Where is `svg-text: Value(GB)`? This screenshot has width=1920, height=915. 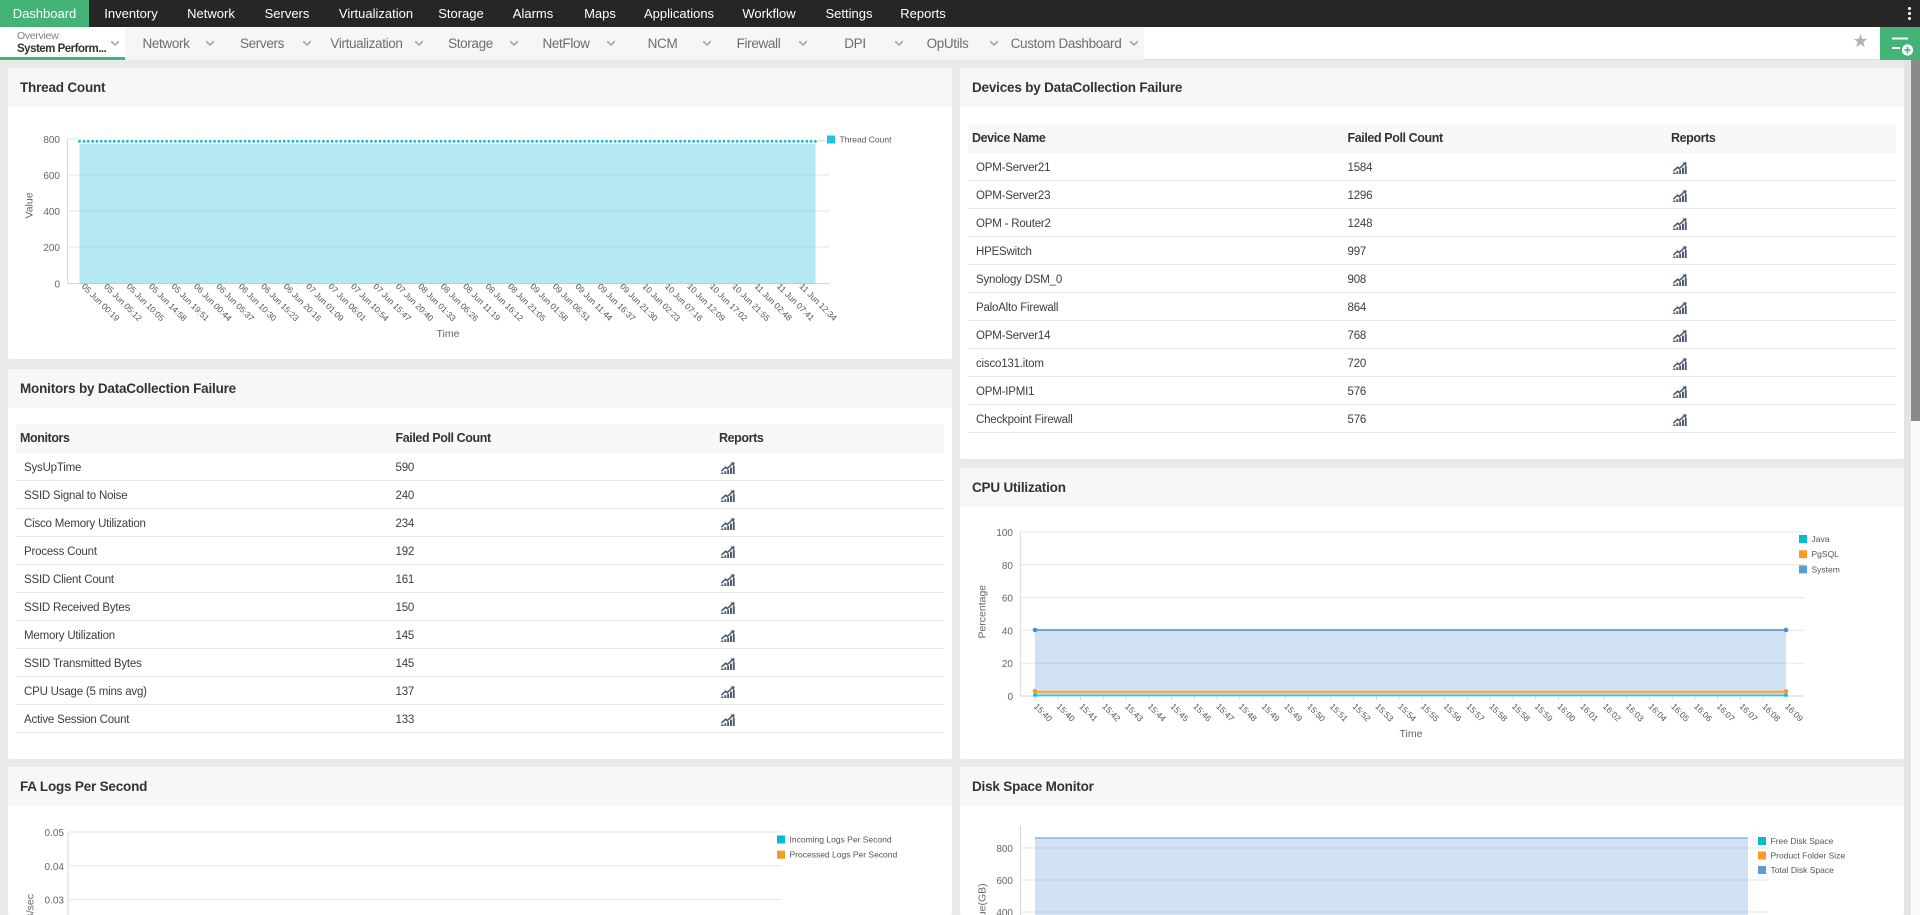 svg-text: Value(GB) is located at coordinates (983, 899).